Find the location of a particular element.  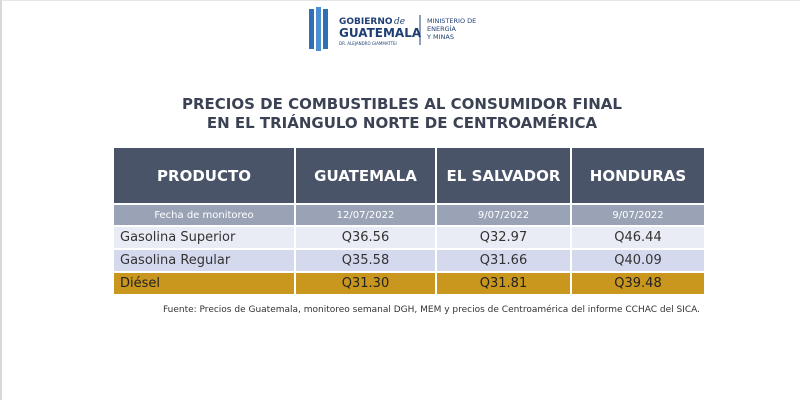

logo-line2: GUATEMALA is located at coordinates (380, 33).